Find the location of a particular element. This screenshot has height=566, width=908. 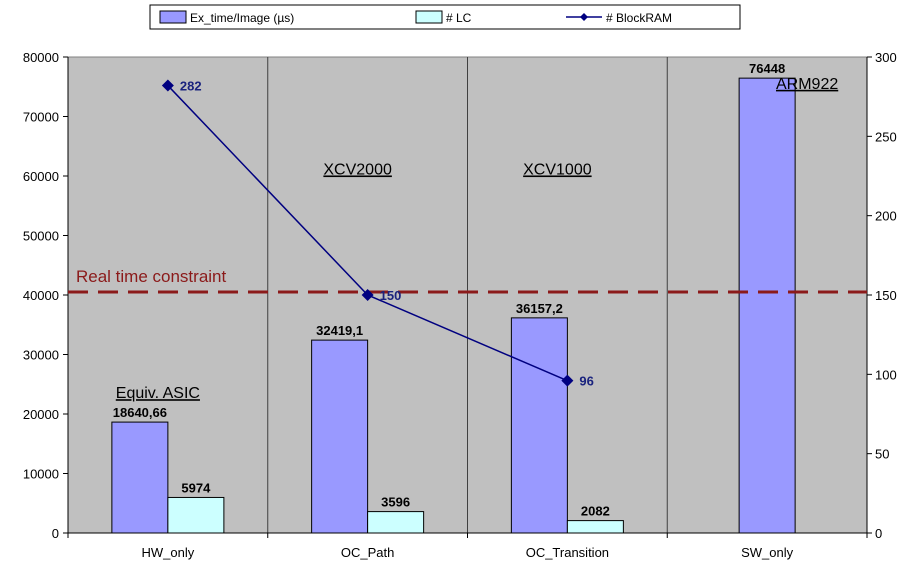

y-right-tick-label: 0 is located at coordinates (878, 533).